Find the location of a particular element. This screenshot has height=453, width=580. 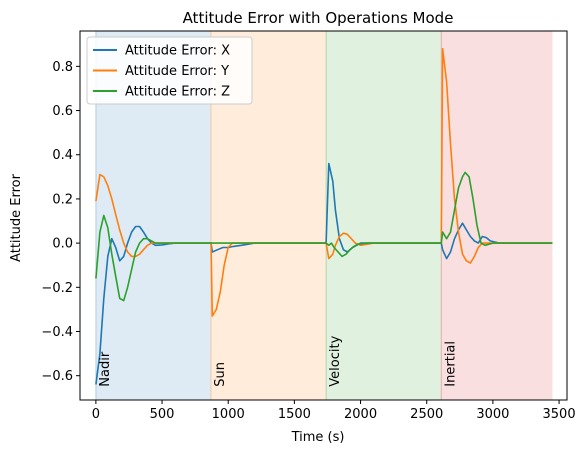

x-tick-label: 3000 is located at coordinates (492, 414).